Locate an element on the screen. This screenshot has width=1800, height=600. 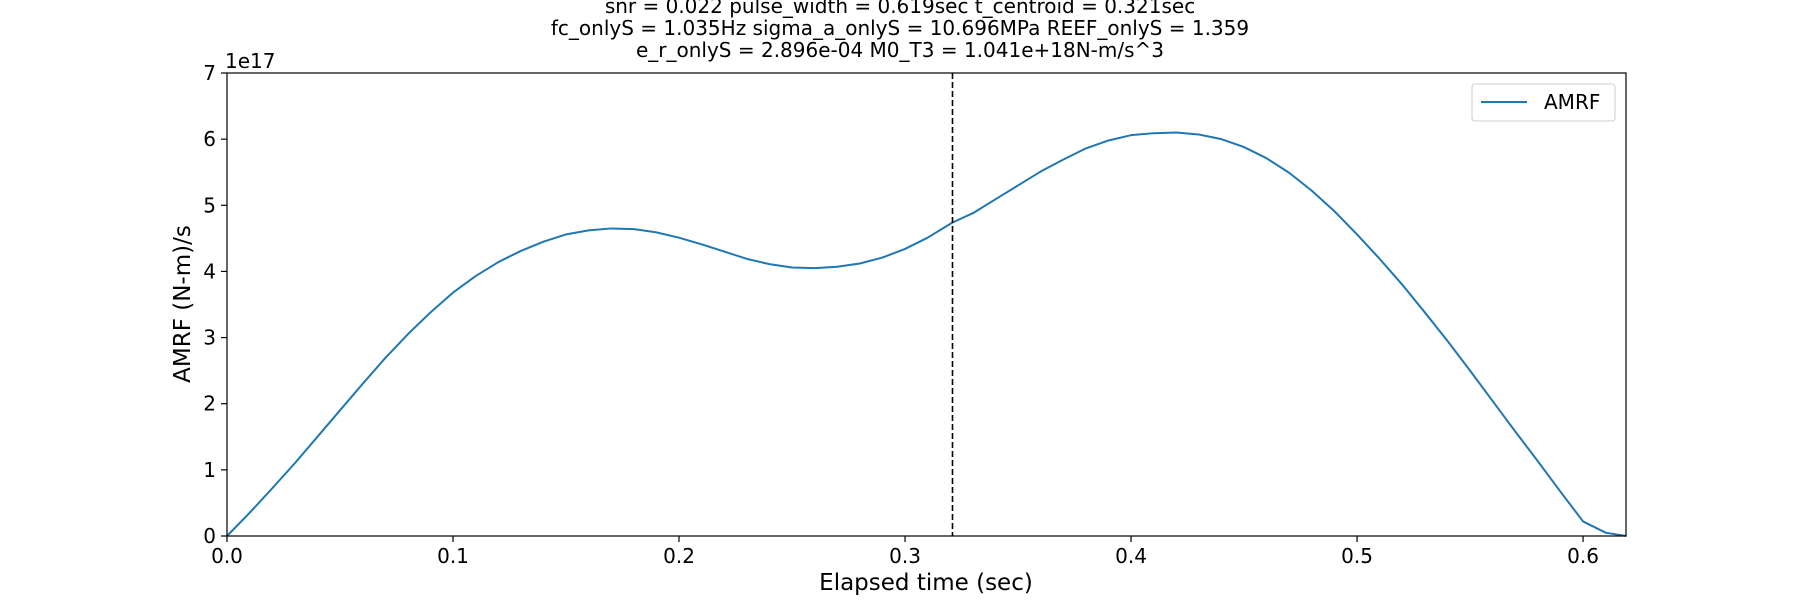
y-offset-label: 1e17 is located at coordinates (250, 61).